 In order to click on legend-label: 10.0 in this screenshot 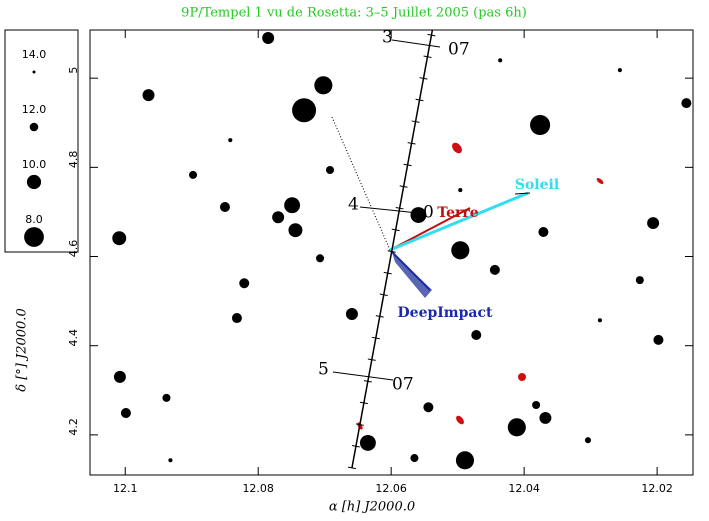, I will do `click(34, 164)`.